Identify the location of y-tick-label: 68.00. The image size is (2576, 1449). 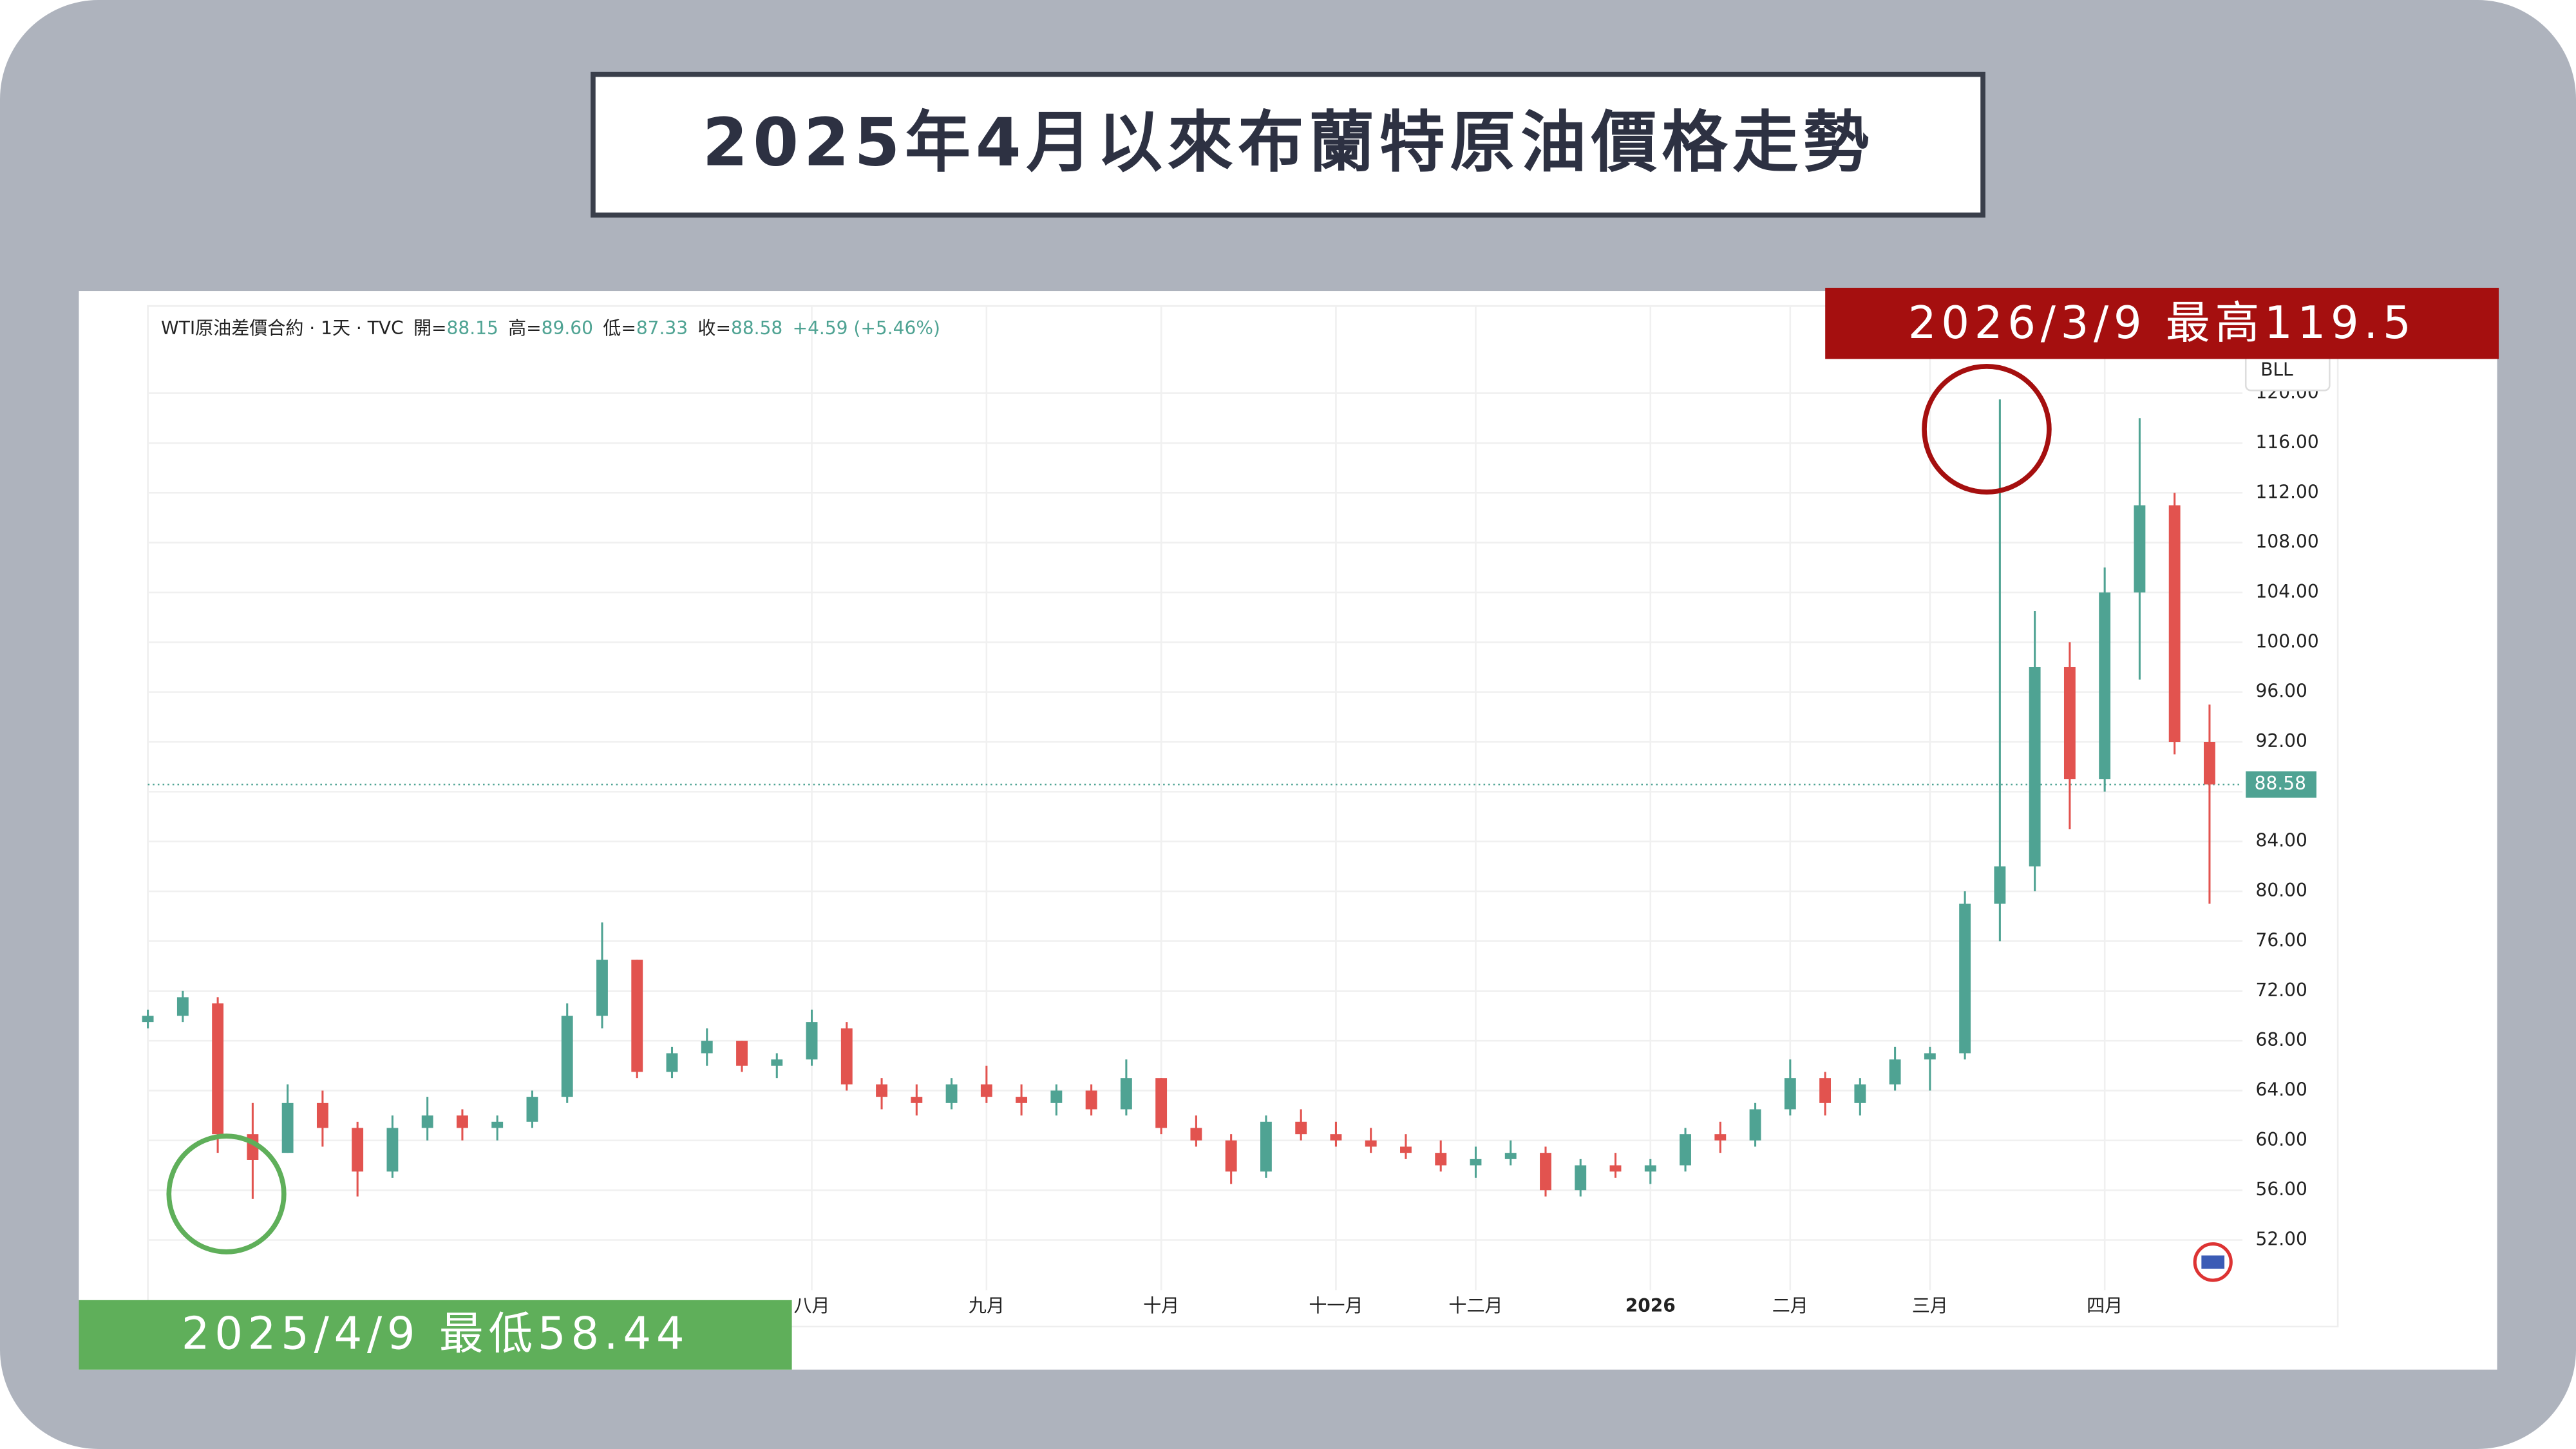
(2281, 1039).